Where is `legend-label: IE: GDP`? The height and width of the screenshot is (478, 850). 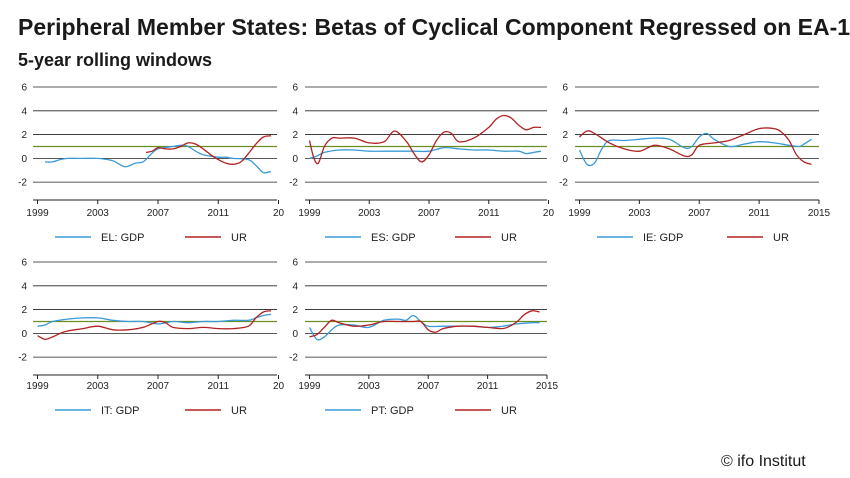 legend-label: IE: GDP is located at coordinates (663, 238).